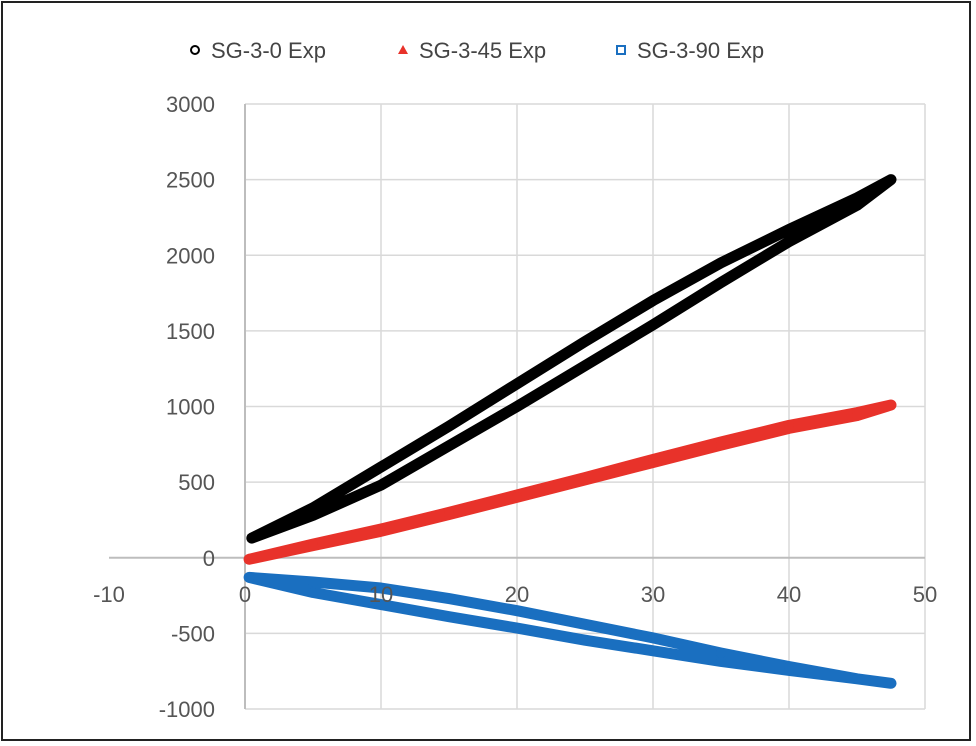  I want to click on legend-label: SG-3-45 Exp, so click(482, 50).